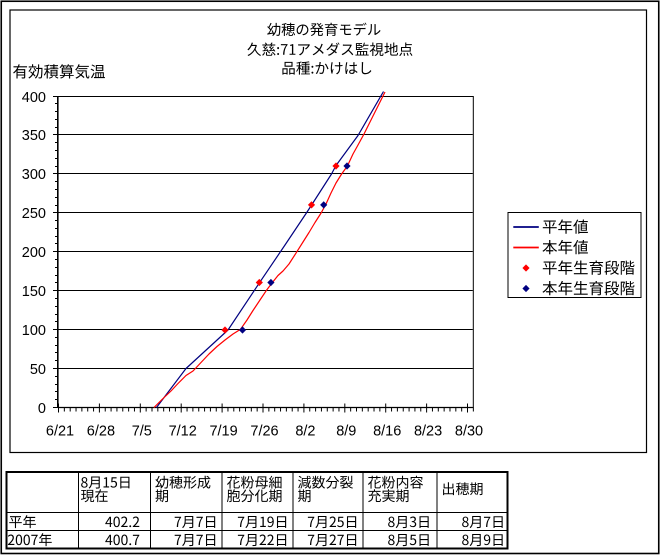 Image resolution: width=660 pixels, height=556 pixels. I want to click on svg-text: 7/26, so click(264, 432).